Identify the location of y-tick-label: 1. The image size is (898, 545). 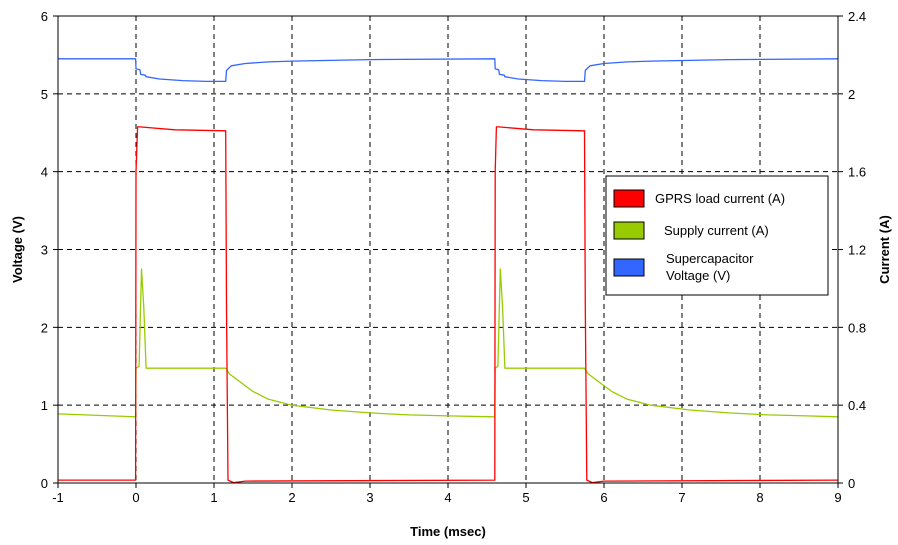
(44, 405).